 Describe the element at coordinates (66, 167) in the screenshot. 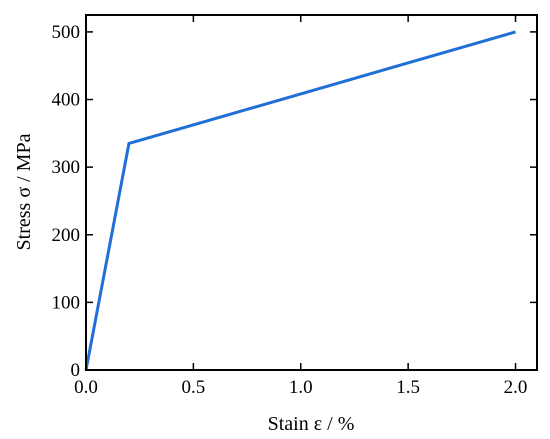

I see `y-tick-label: 300` at that location.